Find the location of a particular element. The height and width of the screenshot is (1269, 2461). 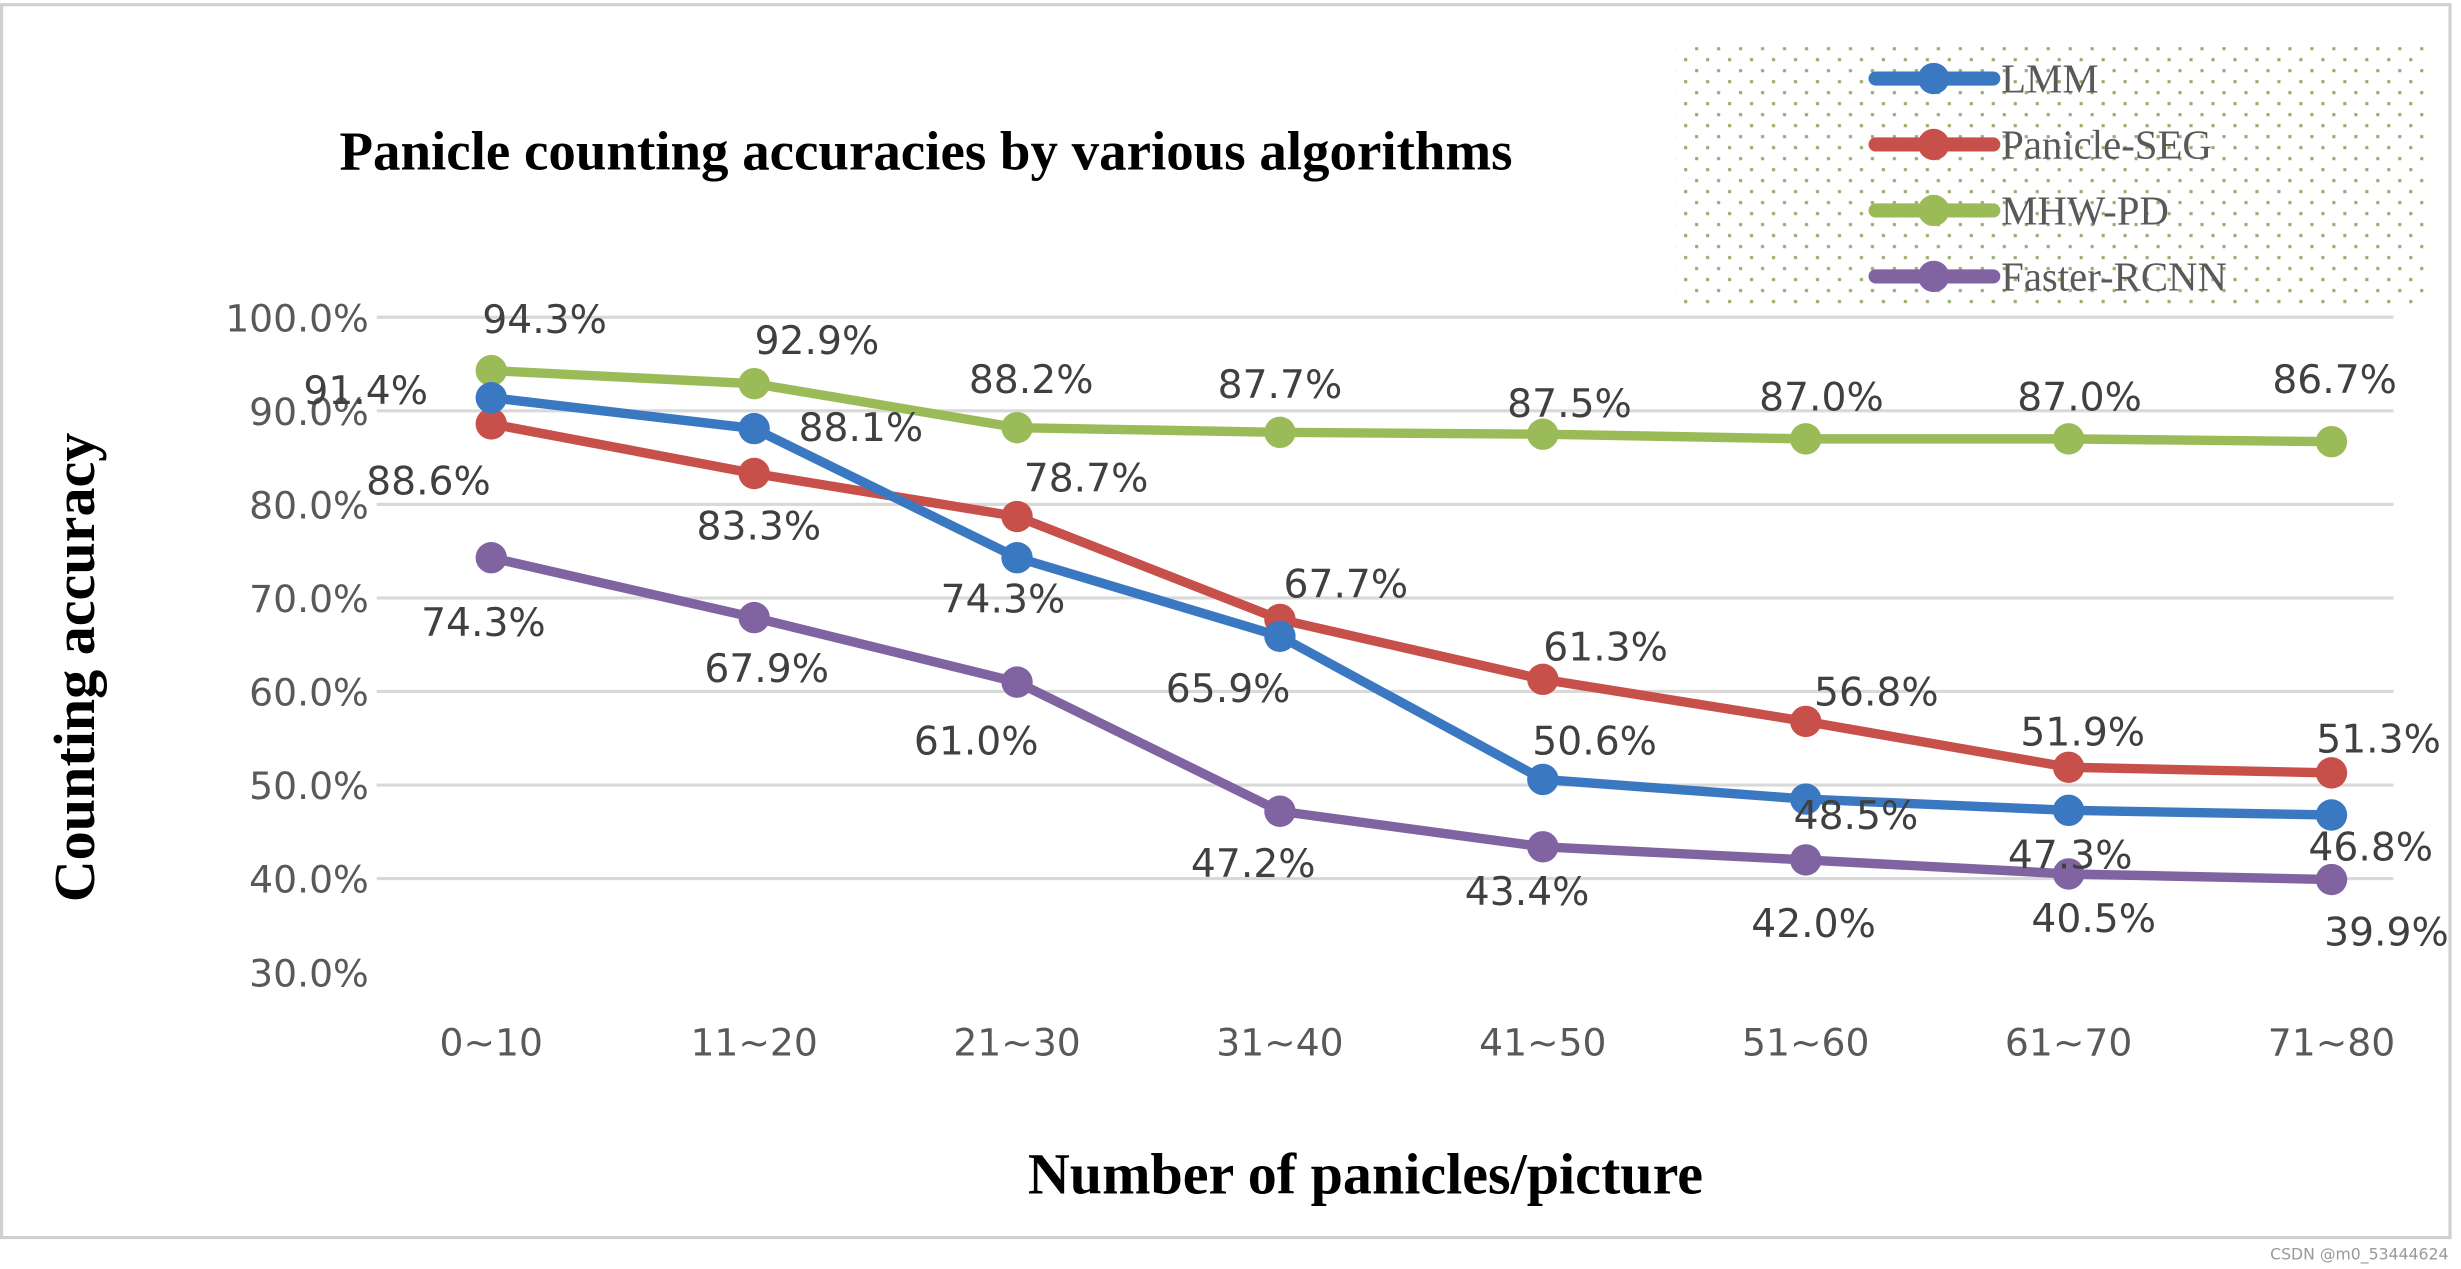

data-label: 46.8% is located at coordinates (2370, 848).